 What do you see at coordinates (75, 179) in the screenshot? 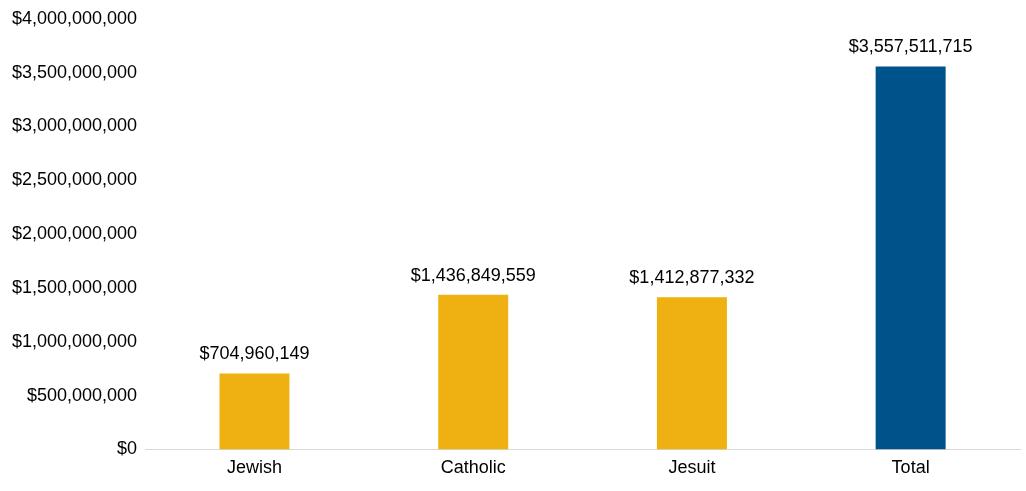
I see `y-tick-label: $2,500,000,000` at bounding box center [75, 179].